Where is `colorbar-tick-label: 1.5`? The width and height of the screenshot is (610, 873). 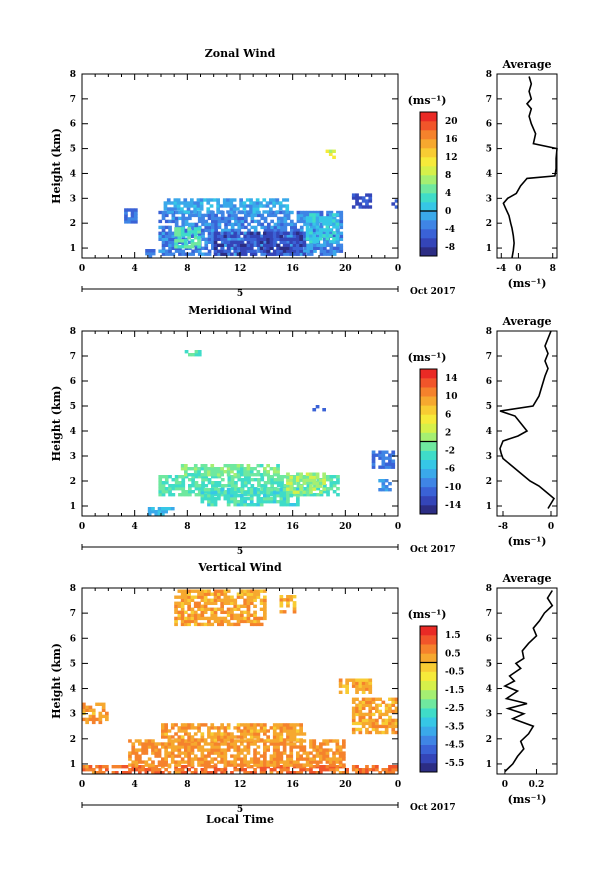
colorbar-tick-label: 1.5 is located at coordinates (453, 636).